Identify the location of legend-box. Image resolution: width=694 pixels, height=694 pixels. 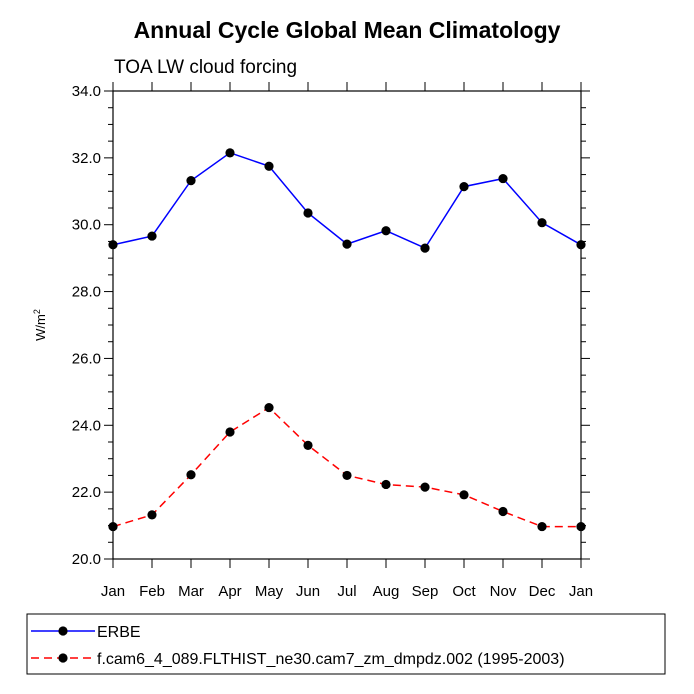
(346, 644).